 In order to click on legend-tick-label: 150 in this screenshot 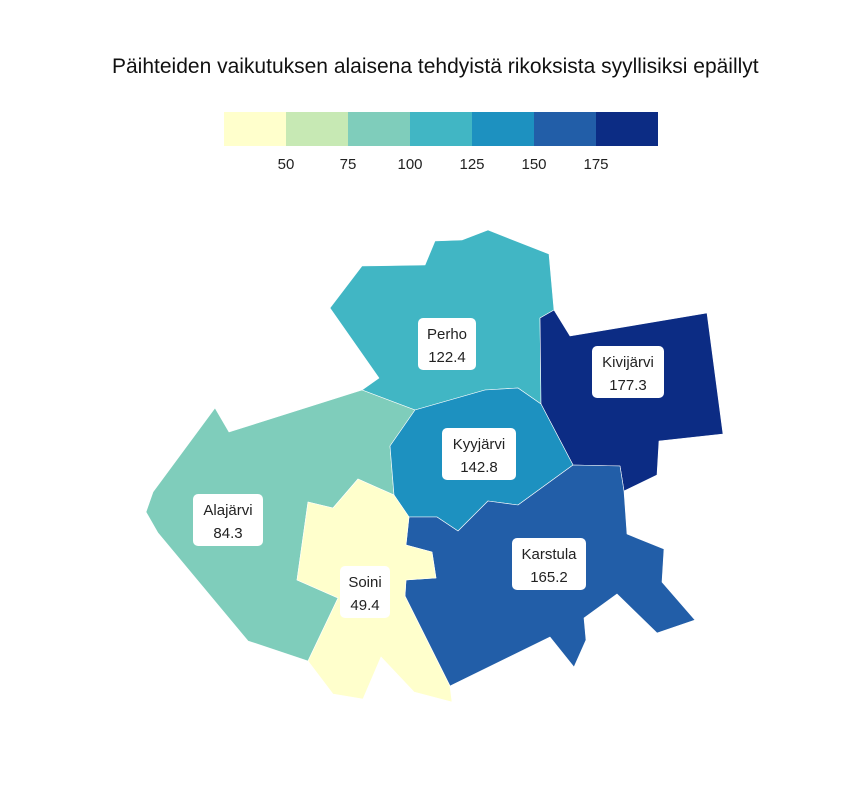, I will do `click(533, 164)`.